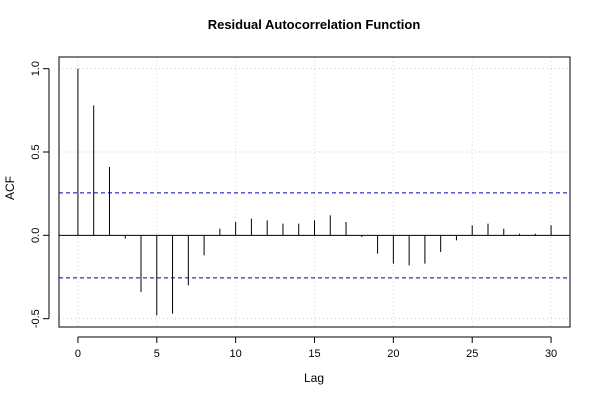  What do you see at coordinates (314, 354) in the screenshot?
I see `x-tick-label: 15` at bounding box center [314, 354].